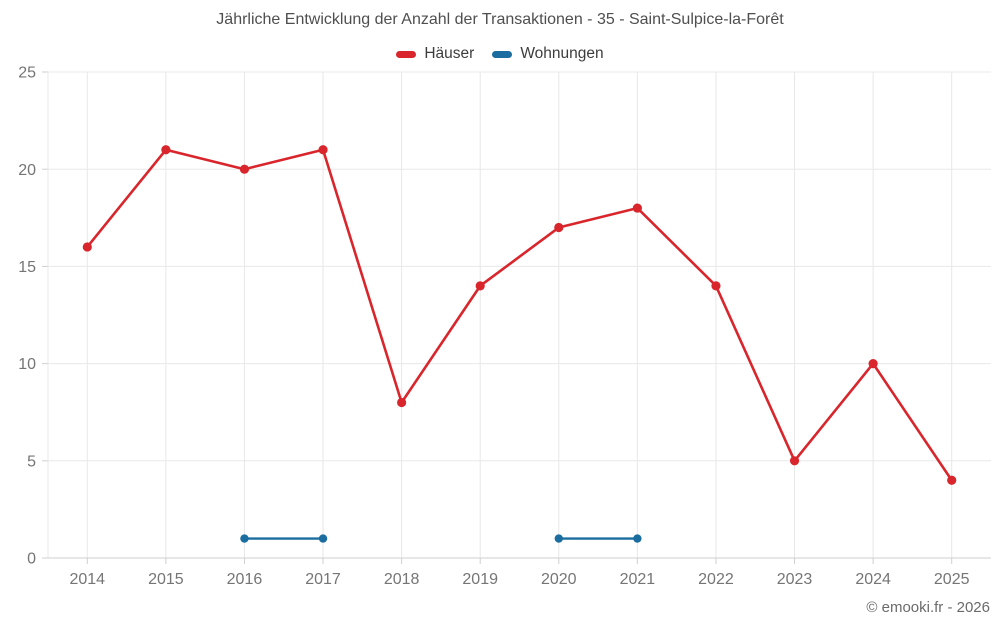 The height and width of the screenshot is (625, 1000). What do you see at coordinates (795, 579) in the screenshot?
I see `x-axis-tick-label: 2023` at bounding box center [795, 579].